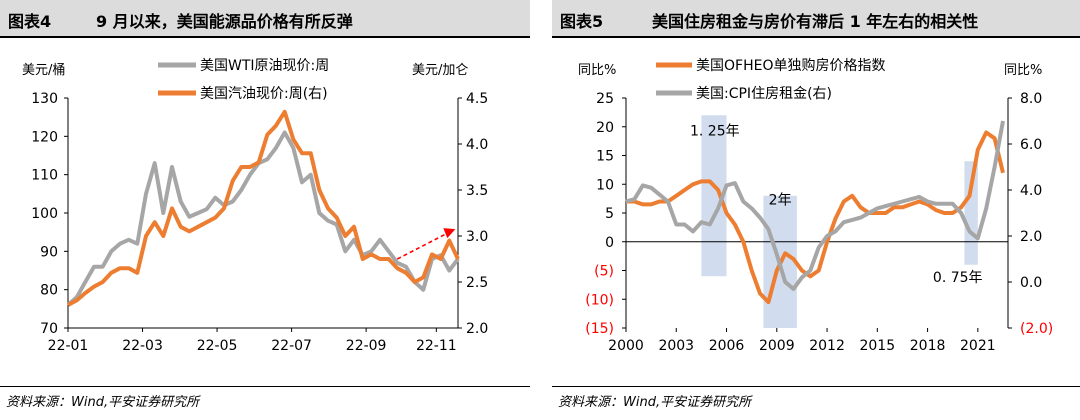 Image resolution: width=1080 pixels, height=420 pixels. I want to click on left-y-tick-label: 110, so click(44, 176).